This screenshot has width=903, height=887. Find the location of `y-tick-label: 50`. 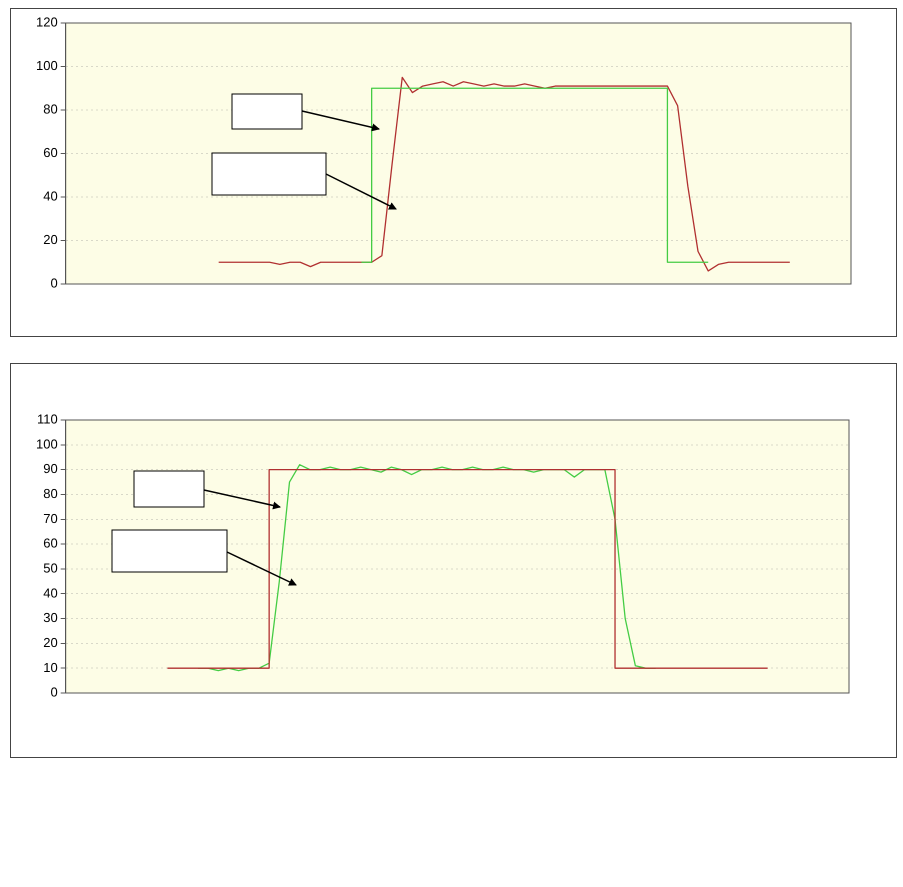

y-tick-label: 50 is located at coordinates (50, 568).